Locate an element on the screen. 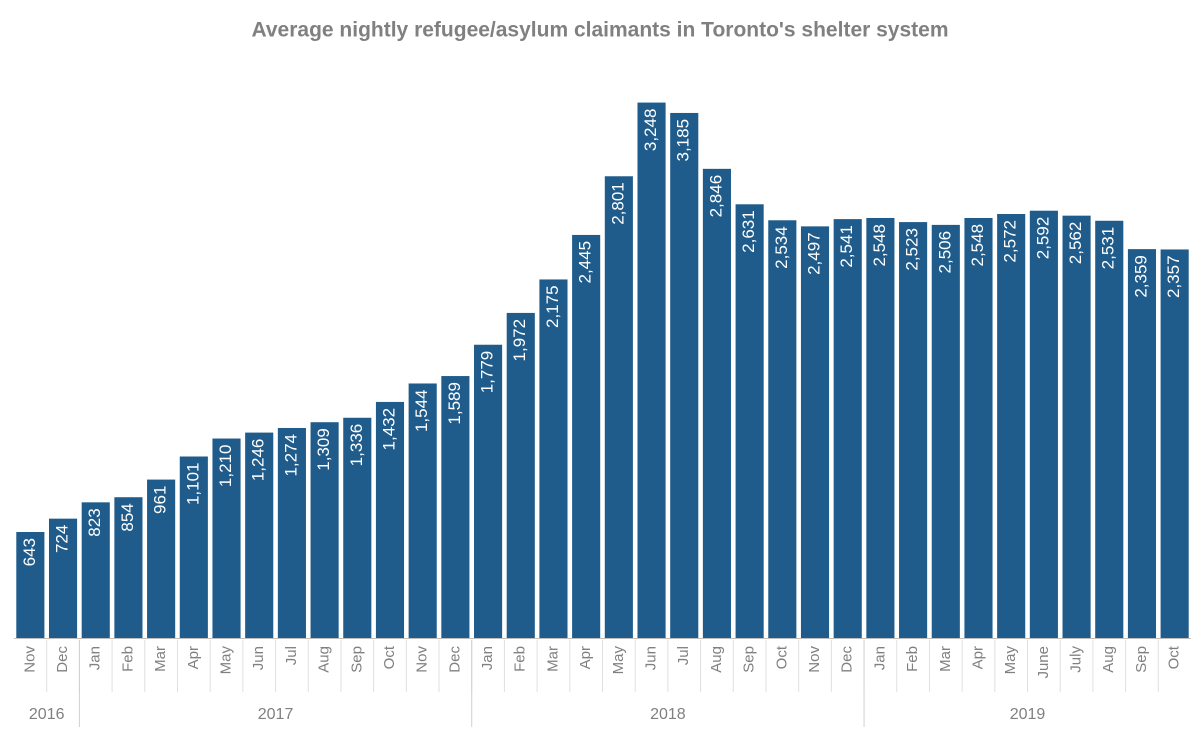 The height and width of the screenshot is (735, 1201). value-label: 2,548 is located at coordinates (879, 245).